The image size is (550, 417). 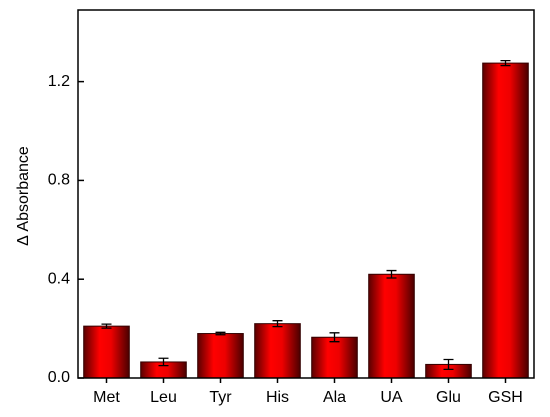 What do you see at coordinates (448, 397) in the screenshot?
I see `x-tick-label: Glu` at bounding box center [448, 397].